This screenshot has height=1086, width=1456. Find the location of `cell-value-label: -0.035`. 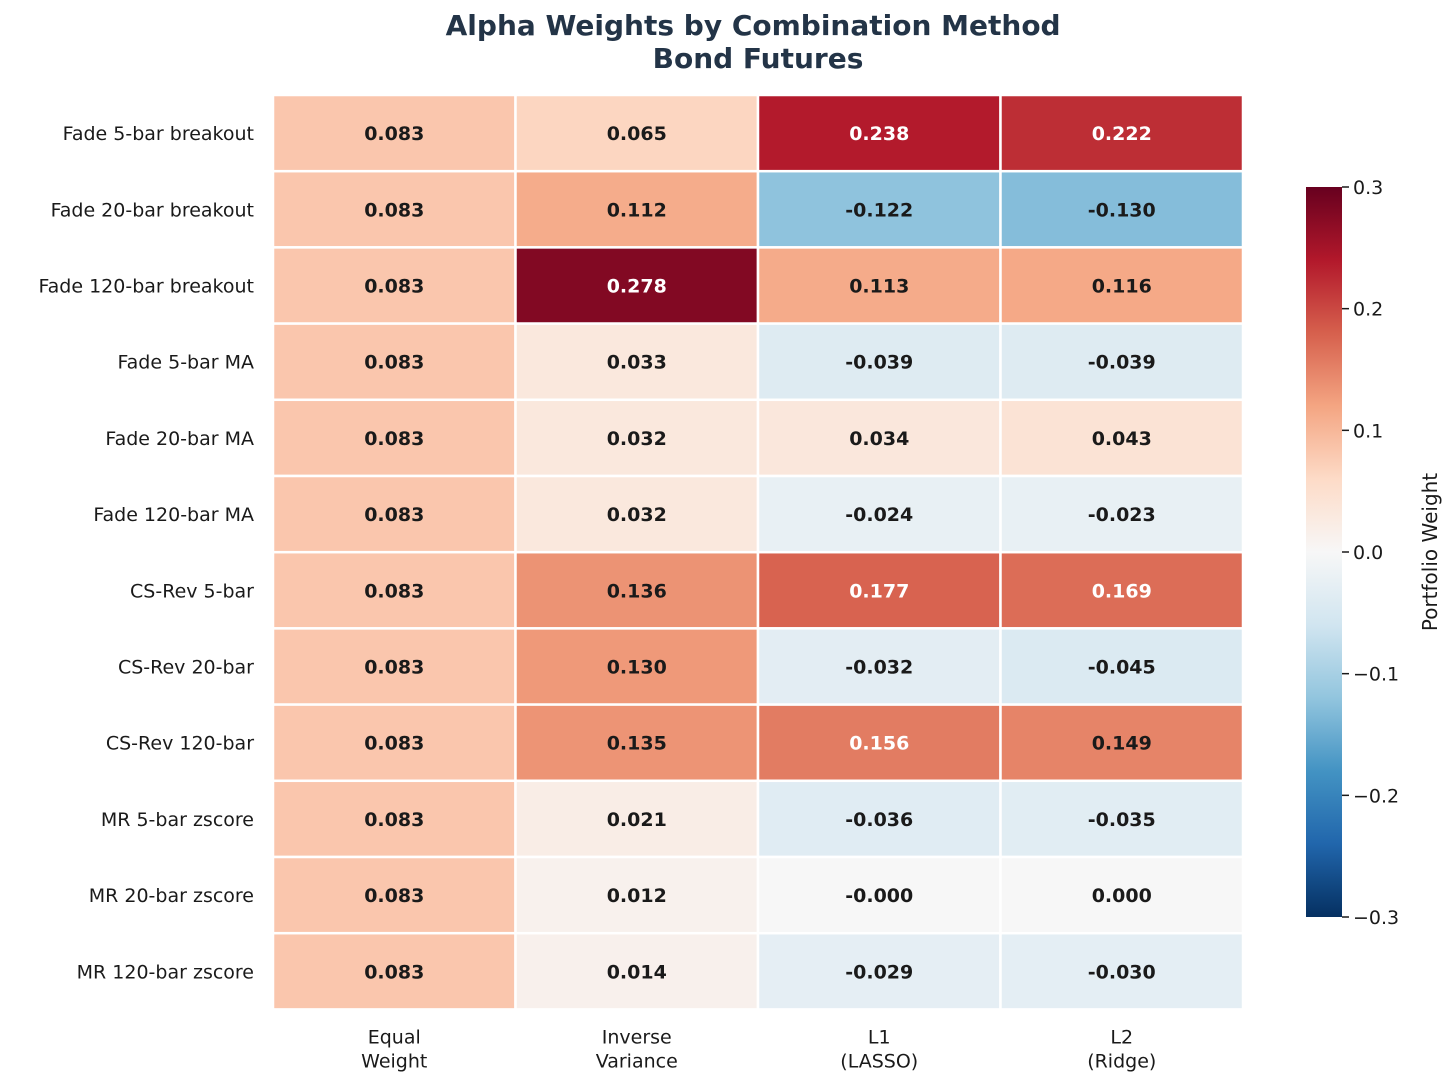

cell-value-label: -0.035 is located at coordinates (1122, 820).